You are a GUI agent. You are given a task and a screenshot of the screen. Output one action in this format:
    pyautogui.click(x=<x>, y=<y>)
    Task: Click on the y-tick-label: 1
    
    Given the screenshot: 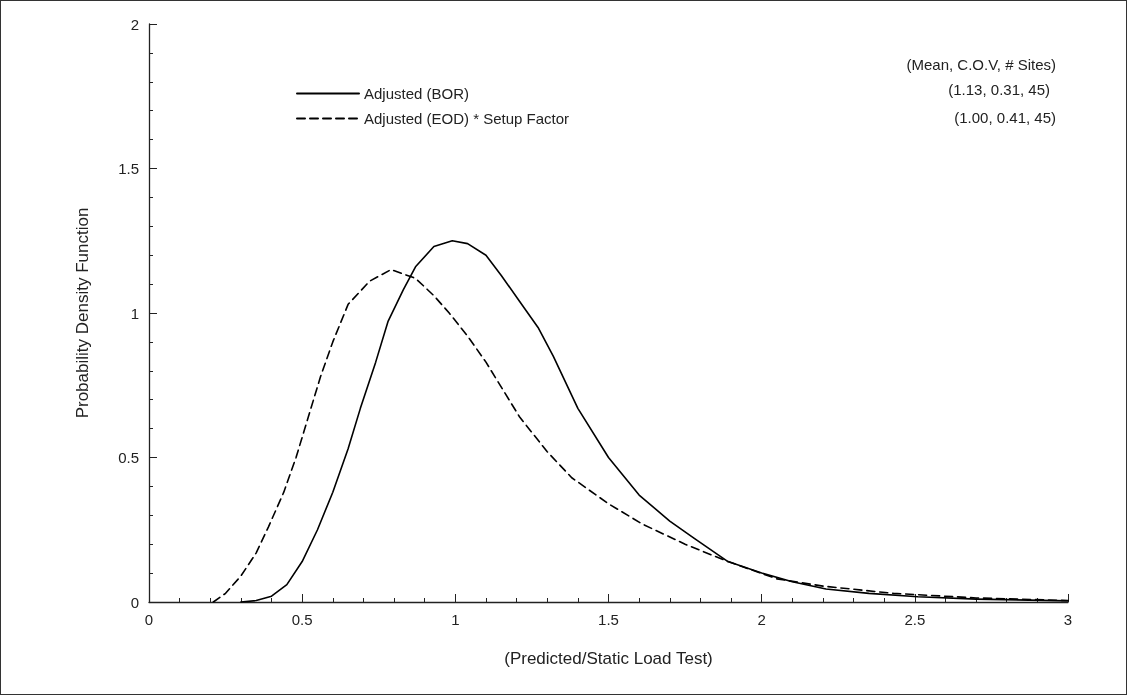 What is the action you would take?
    pyautogui.click(x=134, y=313)
    